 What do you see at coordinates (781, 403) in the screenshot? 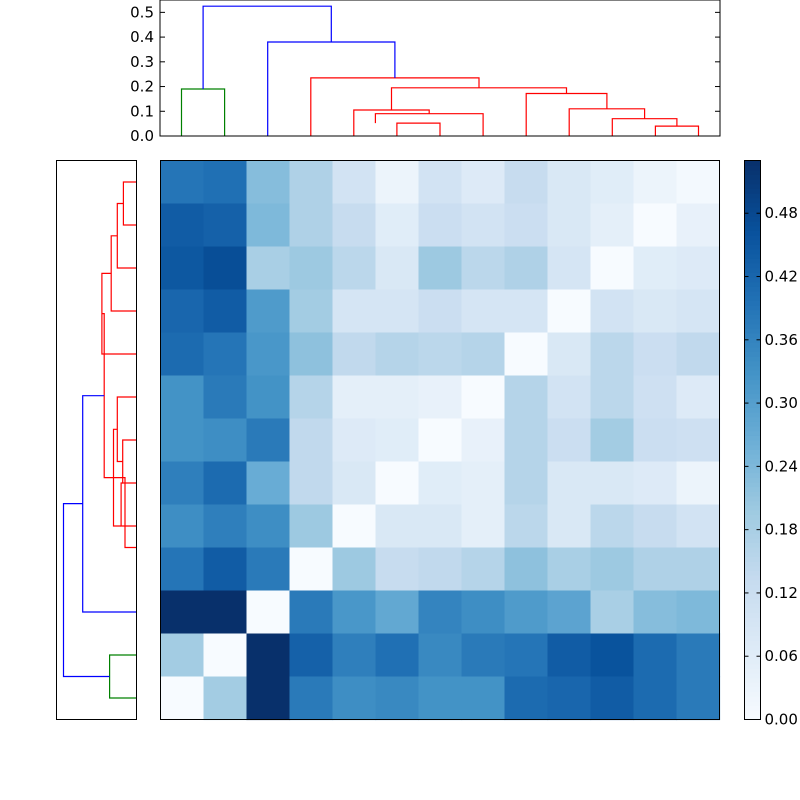
I see `colorbar-tick-label: 0.30` at bounding box center [781, 403].